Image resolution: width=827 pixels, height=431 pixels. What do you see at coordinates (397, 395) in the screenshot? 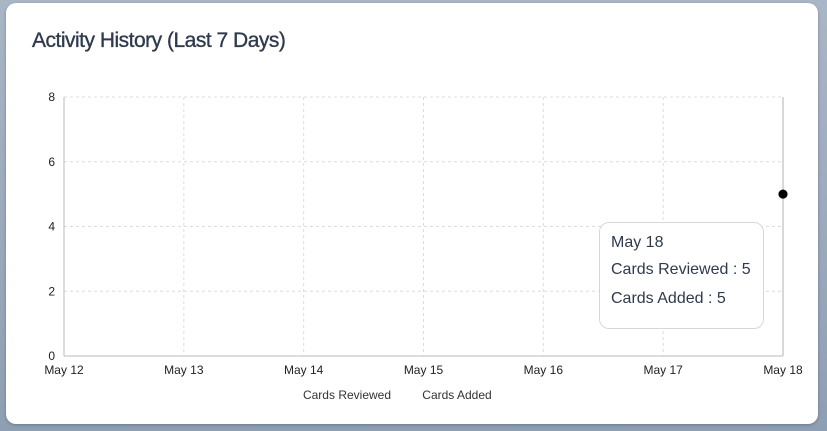
I see `chart-legend: Cards Reviewed Cards Added` at bounding box center [397, 395].